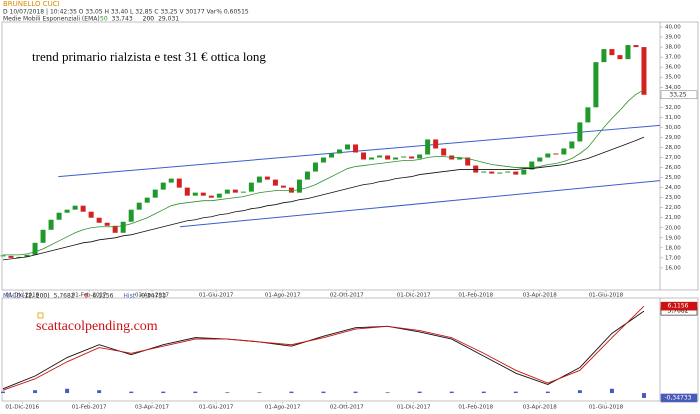  What do you see at coordinates (673, 248) in the screenshot?
I see `y-tick-label: 18,00` at bounding box center [673, 248].